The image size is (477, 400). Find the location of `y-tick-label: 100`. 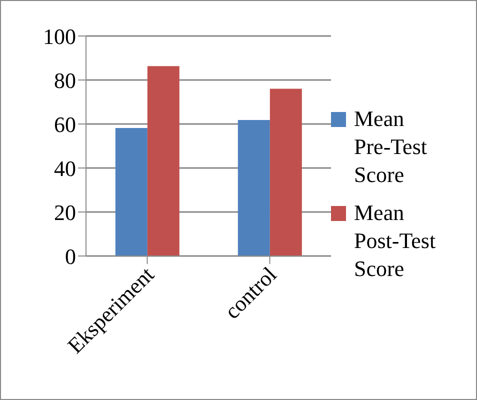

y-tick-label: 100 is located at coordinates (59, 36).